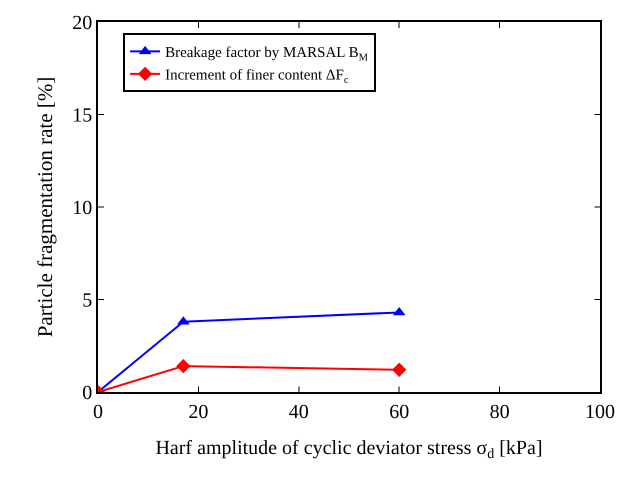 Image resolution: width=622 pixels, height=485 pixels. What do you see at coordinates (257, 77) in the screenshot?
I see `legend-label: Increment of finer content ΔF$_{c}$` at bounding box center [257, 77].